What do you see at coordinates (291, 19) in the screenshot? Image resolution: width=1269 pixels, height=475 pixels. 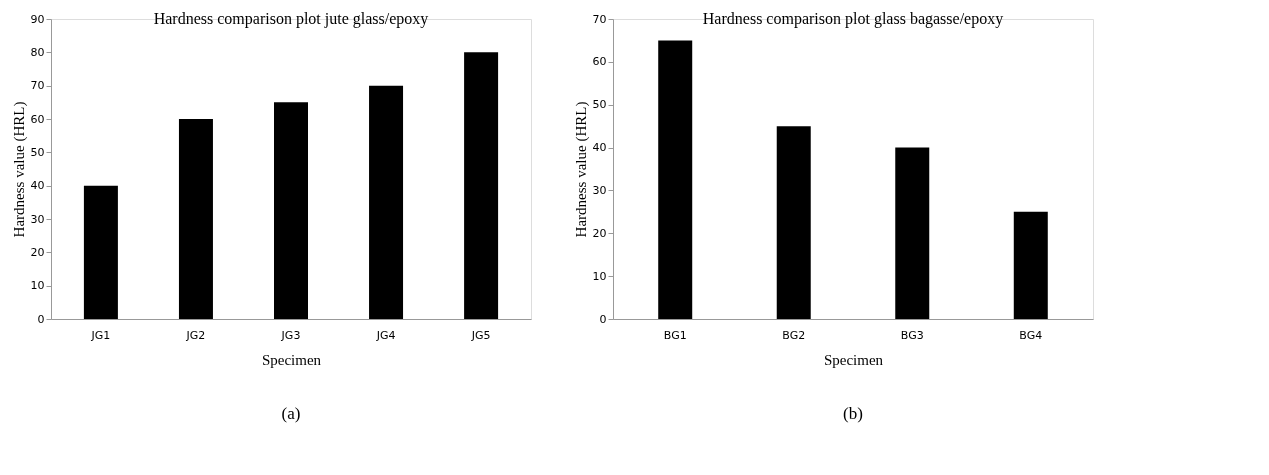 I see `chart-title: Hardness comparison plot jute glass/epoxy` at bounding box center [291, 19].